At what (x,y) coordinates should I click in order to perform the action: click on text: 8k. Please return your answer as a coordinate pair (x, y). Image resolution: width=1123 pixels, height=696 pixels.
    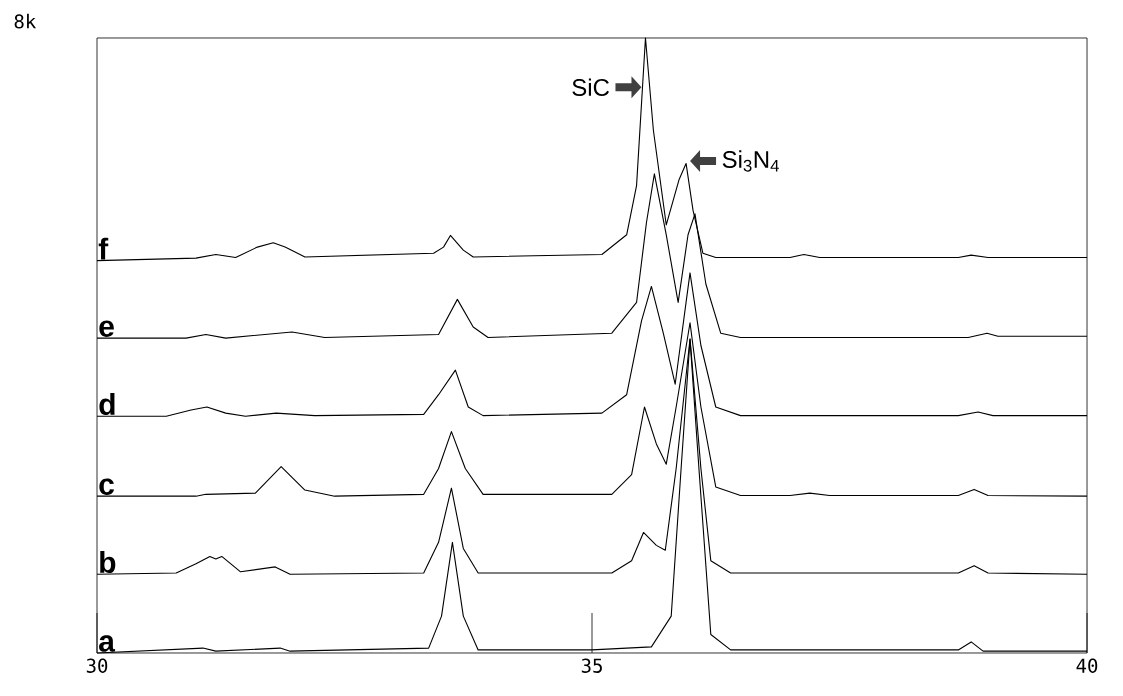
    Looking at the image, I should click on (25, 21).